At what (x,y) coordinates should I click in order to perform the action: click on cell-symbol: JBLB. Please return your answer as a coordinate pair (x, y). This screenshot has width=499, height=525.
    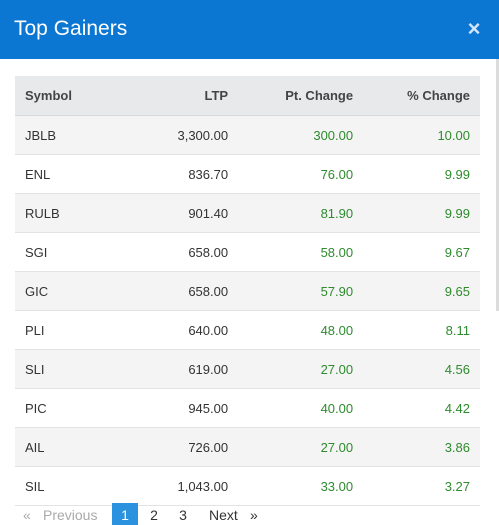
    Looking at the image, I should click on (70, 135).